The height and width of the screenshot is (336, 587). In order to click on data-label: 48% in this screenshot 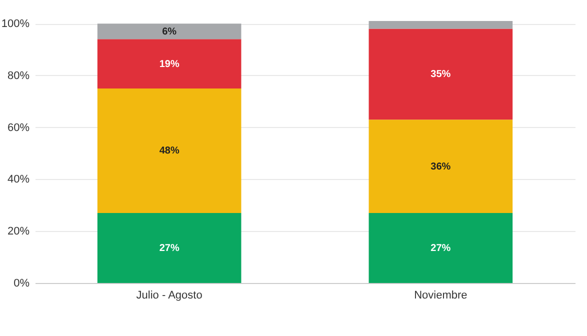, I will do `click(169, 151)`.